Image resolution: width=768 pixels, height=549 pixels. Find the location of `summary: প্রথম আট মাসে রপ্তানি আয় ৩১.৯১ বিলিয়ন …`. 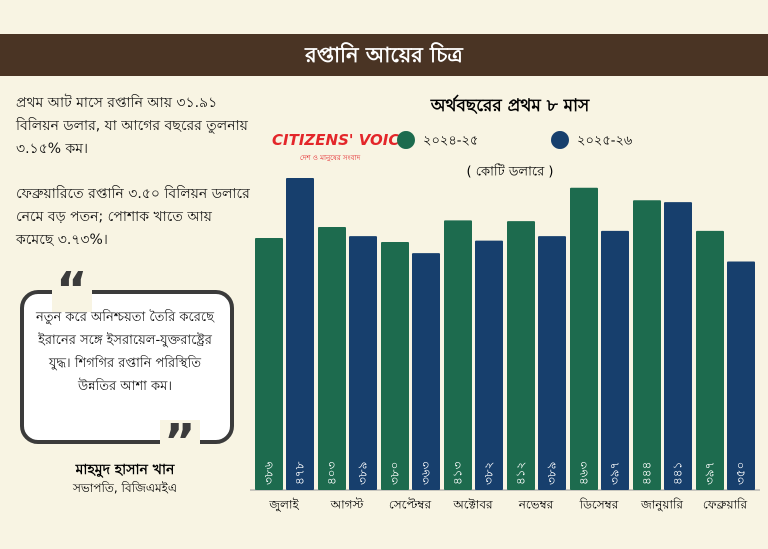

summary: প্রথম আট মাসে রপ্তানি আয় ৩১.৯১ বিলিয়ন … is located at coordinates (132, 126).